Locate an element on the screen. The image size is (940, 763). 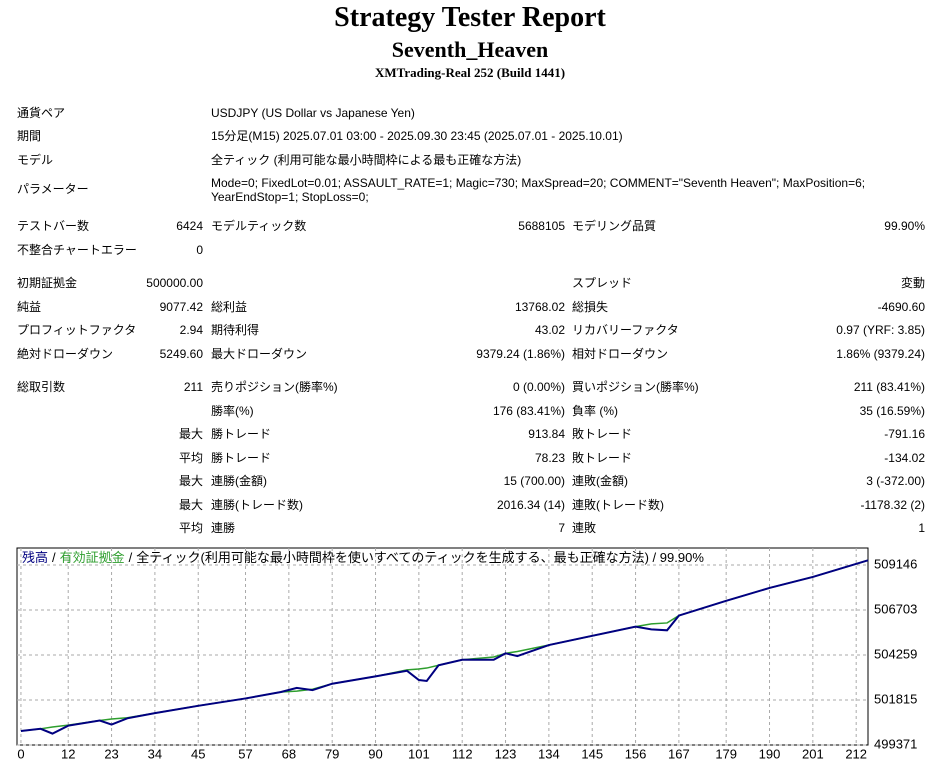
stat-value: 2.94 is located at coordinates (191, 330).